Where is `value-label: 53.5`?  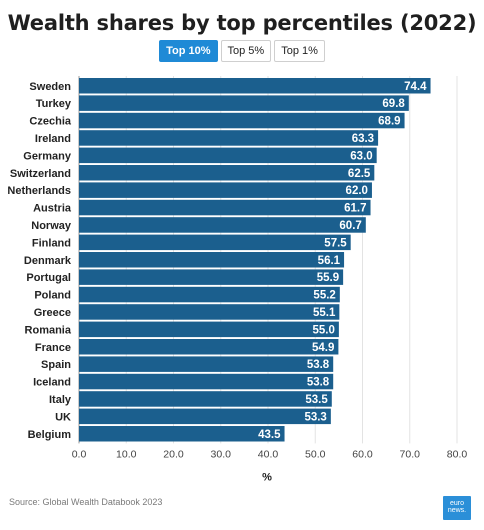 value-label: 53.5 is located at coordinates (316, 400).